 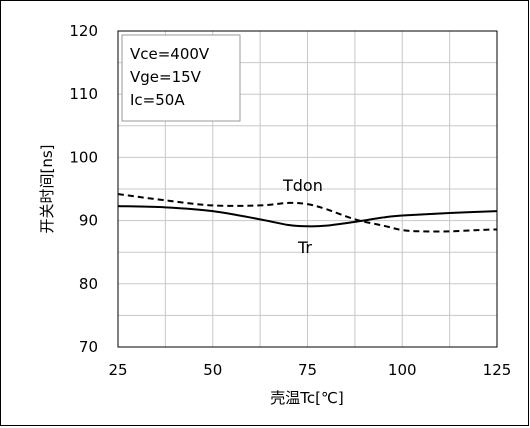 What do you see at coordinates (302, 185) in the screenshot?
I see `series-label-tdon: Tdon` at bounding box center [302, 185].